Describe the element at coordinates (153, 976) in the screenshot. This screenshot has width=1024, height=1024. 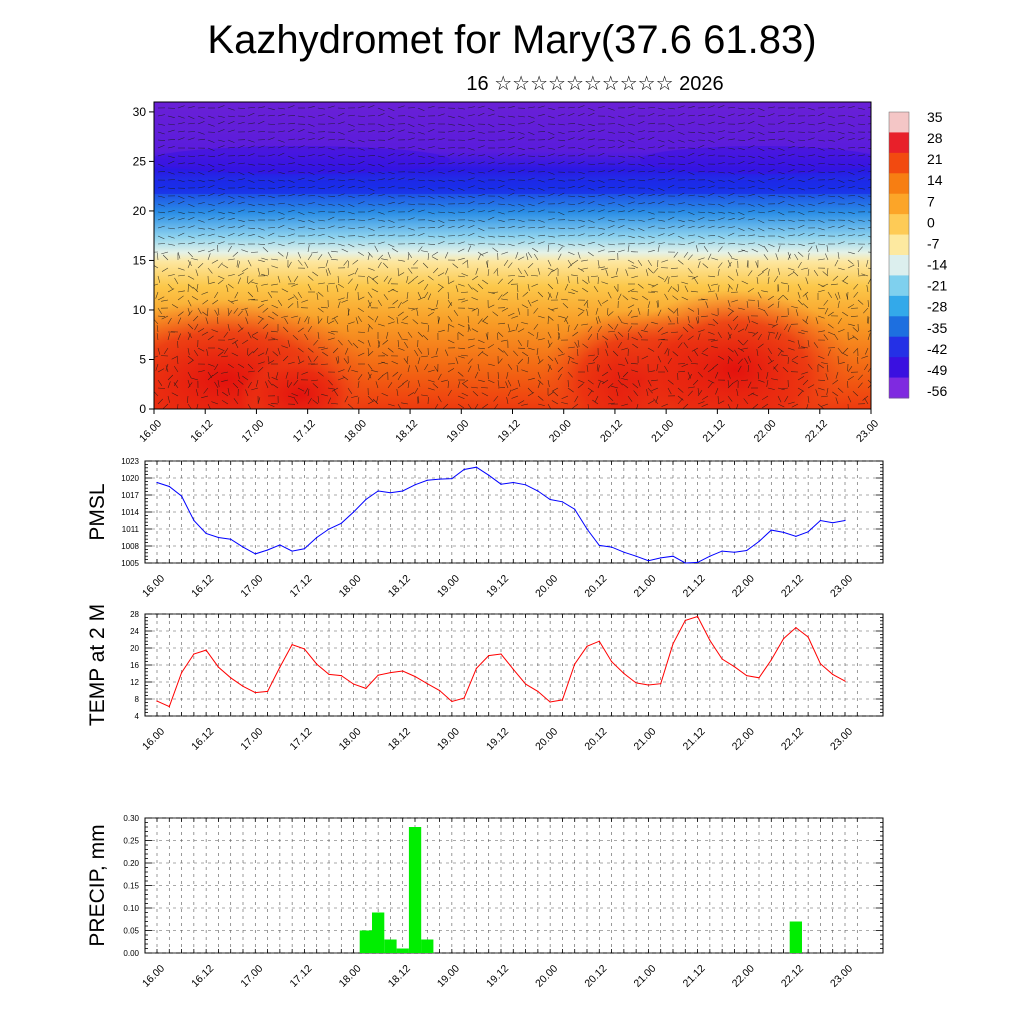
I see `x-tick-label: 16.00` at that location.